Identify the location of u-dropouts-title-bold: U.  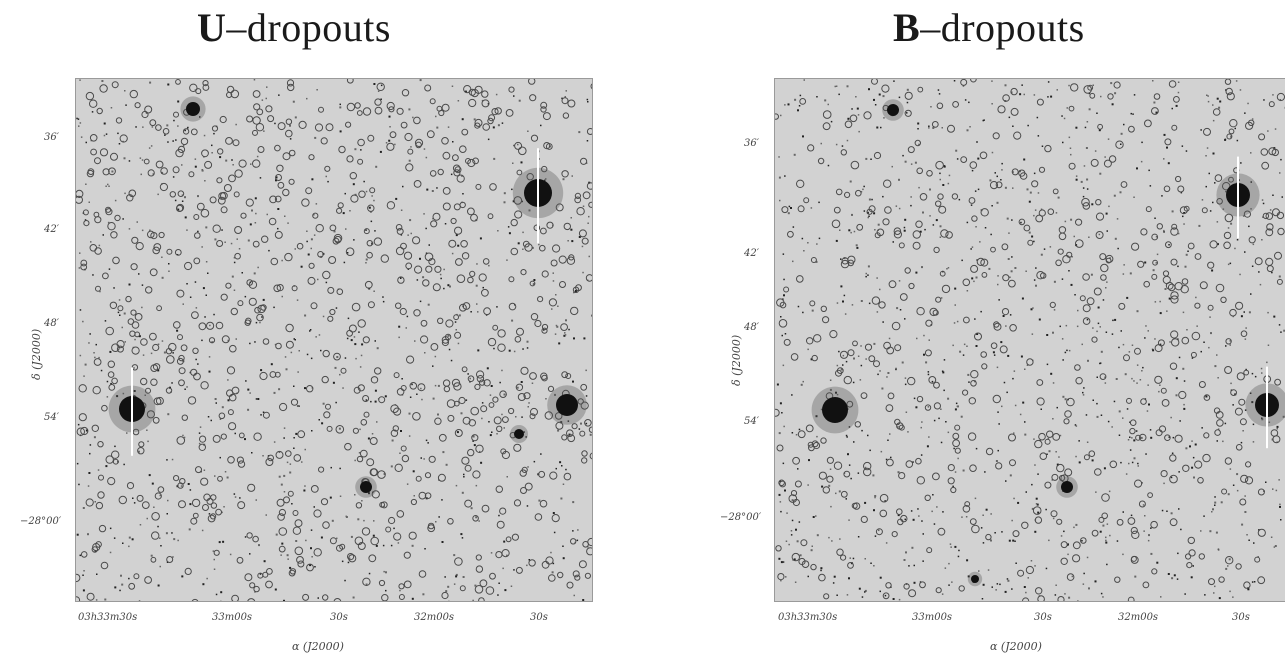
(212, 27).